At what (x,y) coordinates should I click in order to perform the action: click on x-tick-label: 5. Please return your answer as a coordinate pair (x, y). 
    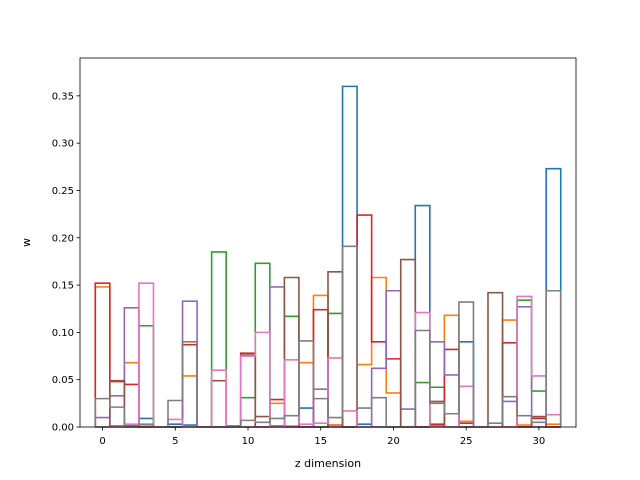
    Looking at the image, I should click on (175, 441).